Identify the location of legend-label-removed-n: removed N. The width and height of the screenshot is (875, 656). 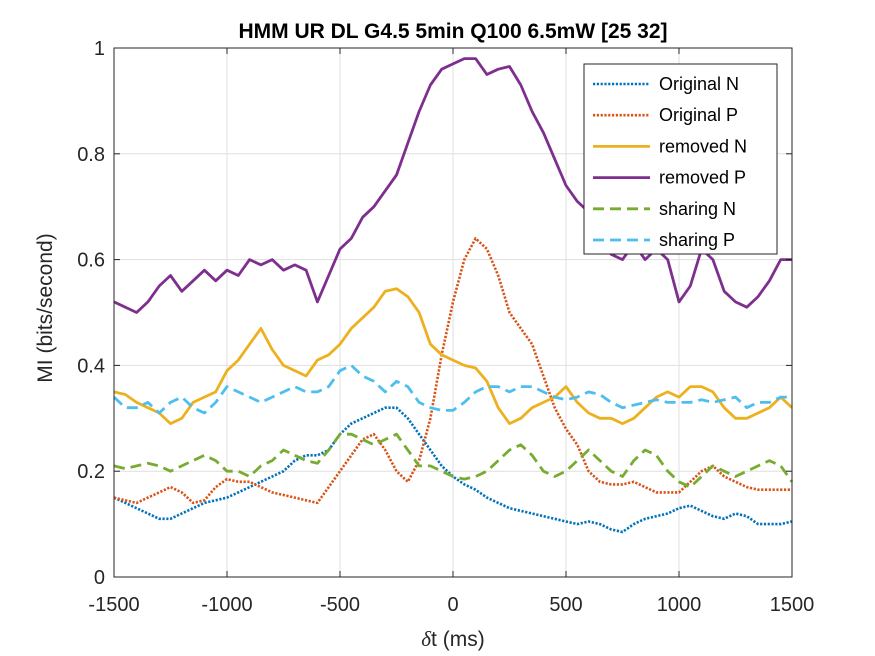
(703, 146).